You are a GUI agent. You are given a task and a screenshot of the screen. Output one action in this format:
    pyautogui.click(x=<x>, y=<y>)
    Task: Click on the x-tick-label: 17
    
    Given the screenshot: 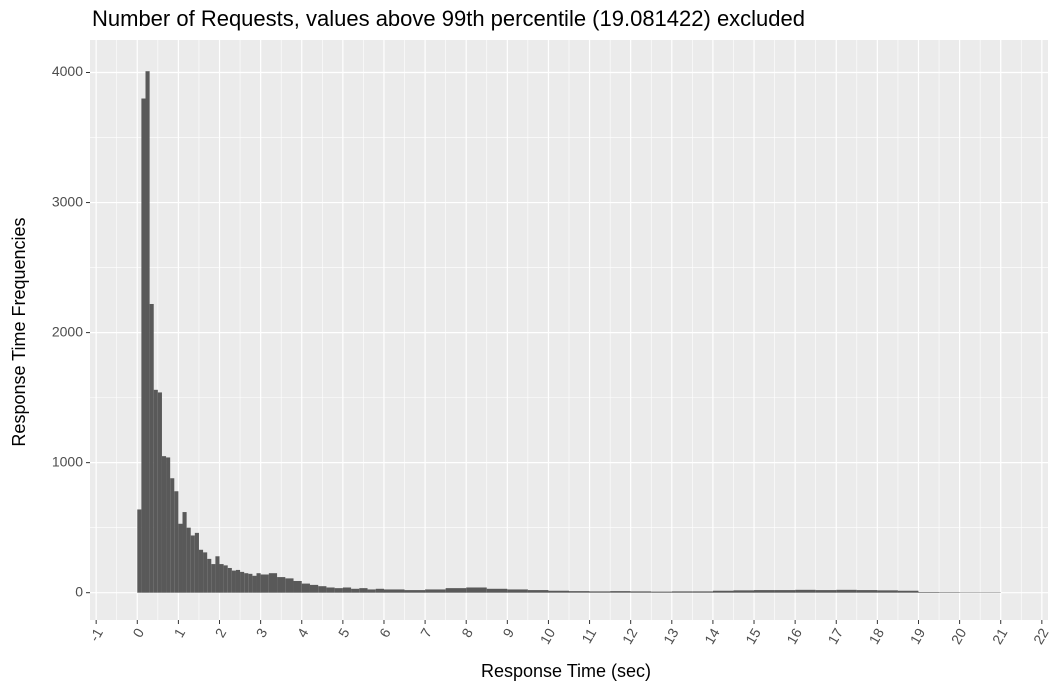 What is the action you would take?
    pyautogui.click(x=835, y=636)
    